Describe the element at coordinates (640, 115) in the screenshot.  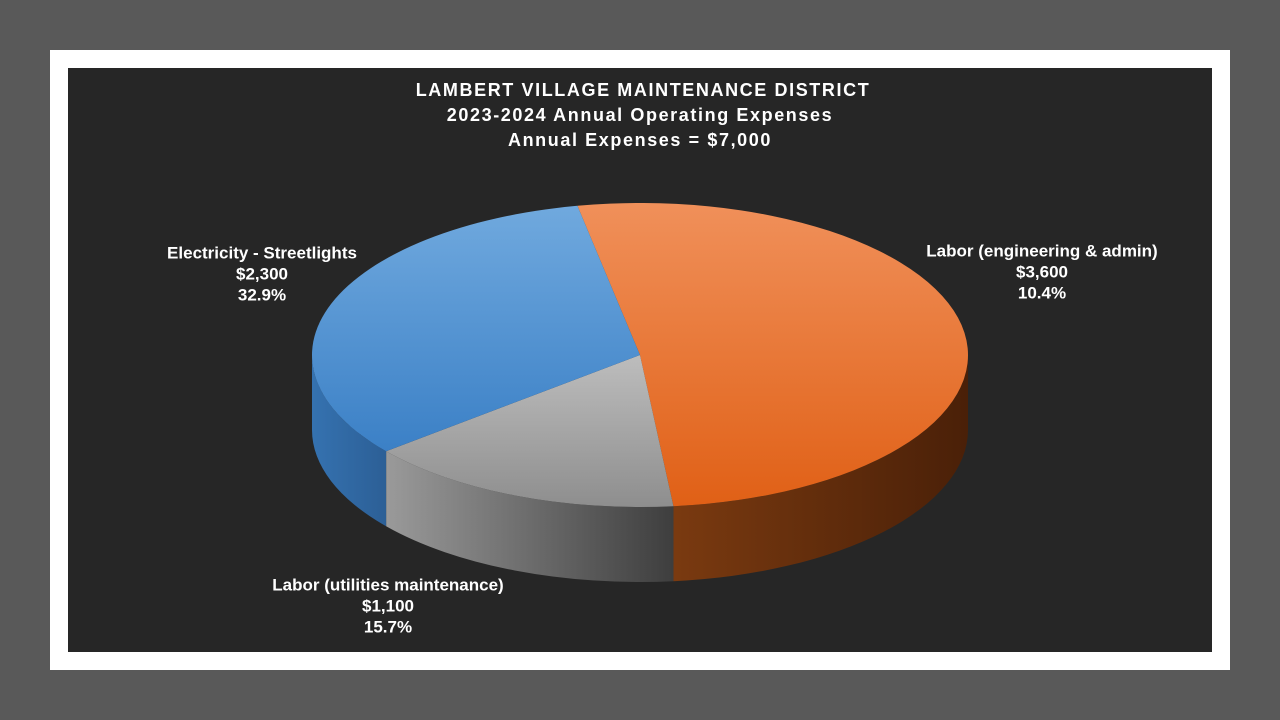
I see `chart-subtitle: 2023-2024 Annual Operating Expenses` at that location.